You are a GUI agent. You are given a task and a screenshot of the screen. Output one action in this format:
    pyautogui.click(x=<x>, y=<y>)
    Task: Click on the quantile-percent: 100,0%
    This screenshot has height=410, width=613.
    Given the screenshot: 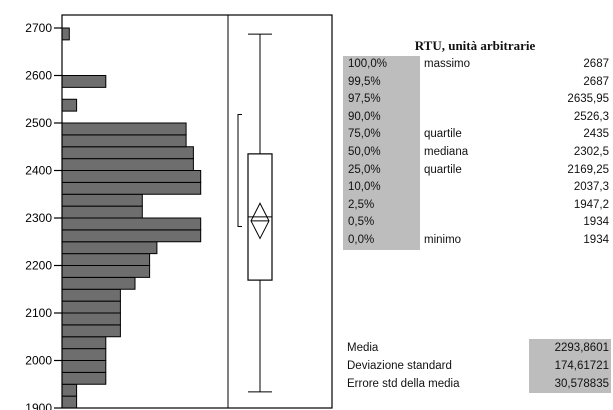 What is the action you would take?
    pyautogui.click(x=381, y=65)
    